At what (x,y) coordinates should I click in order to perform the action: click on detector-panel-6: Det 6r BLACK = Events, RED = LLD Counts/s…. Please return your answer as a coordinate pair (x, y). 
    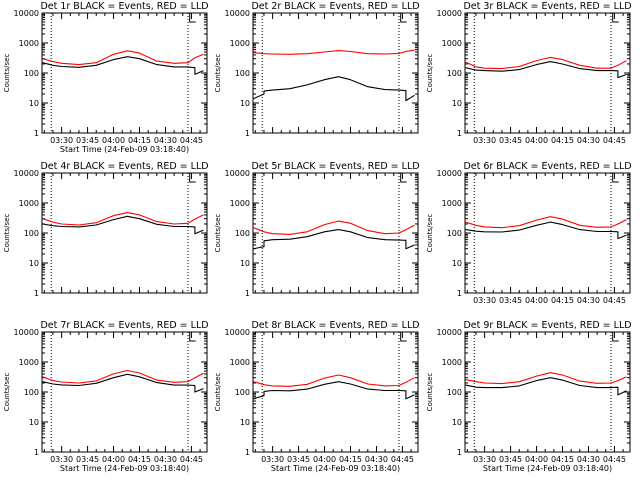
    Looking at the image, I should click on (529, 233).